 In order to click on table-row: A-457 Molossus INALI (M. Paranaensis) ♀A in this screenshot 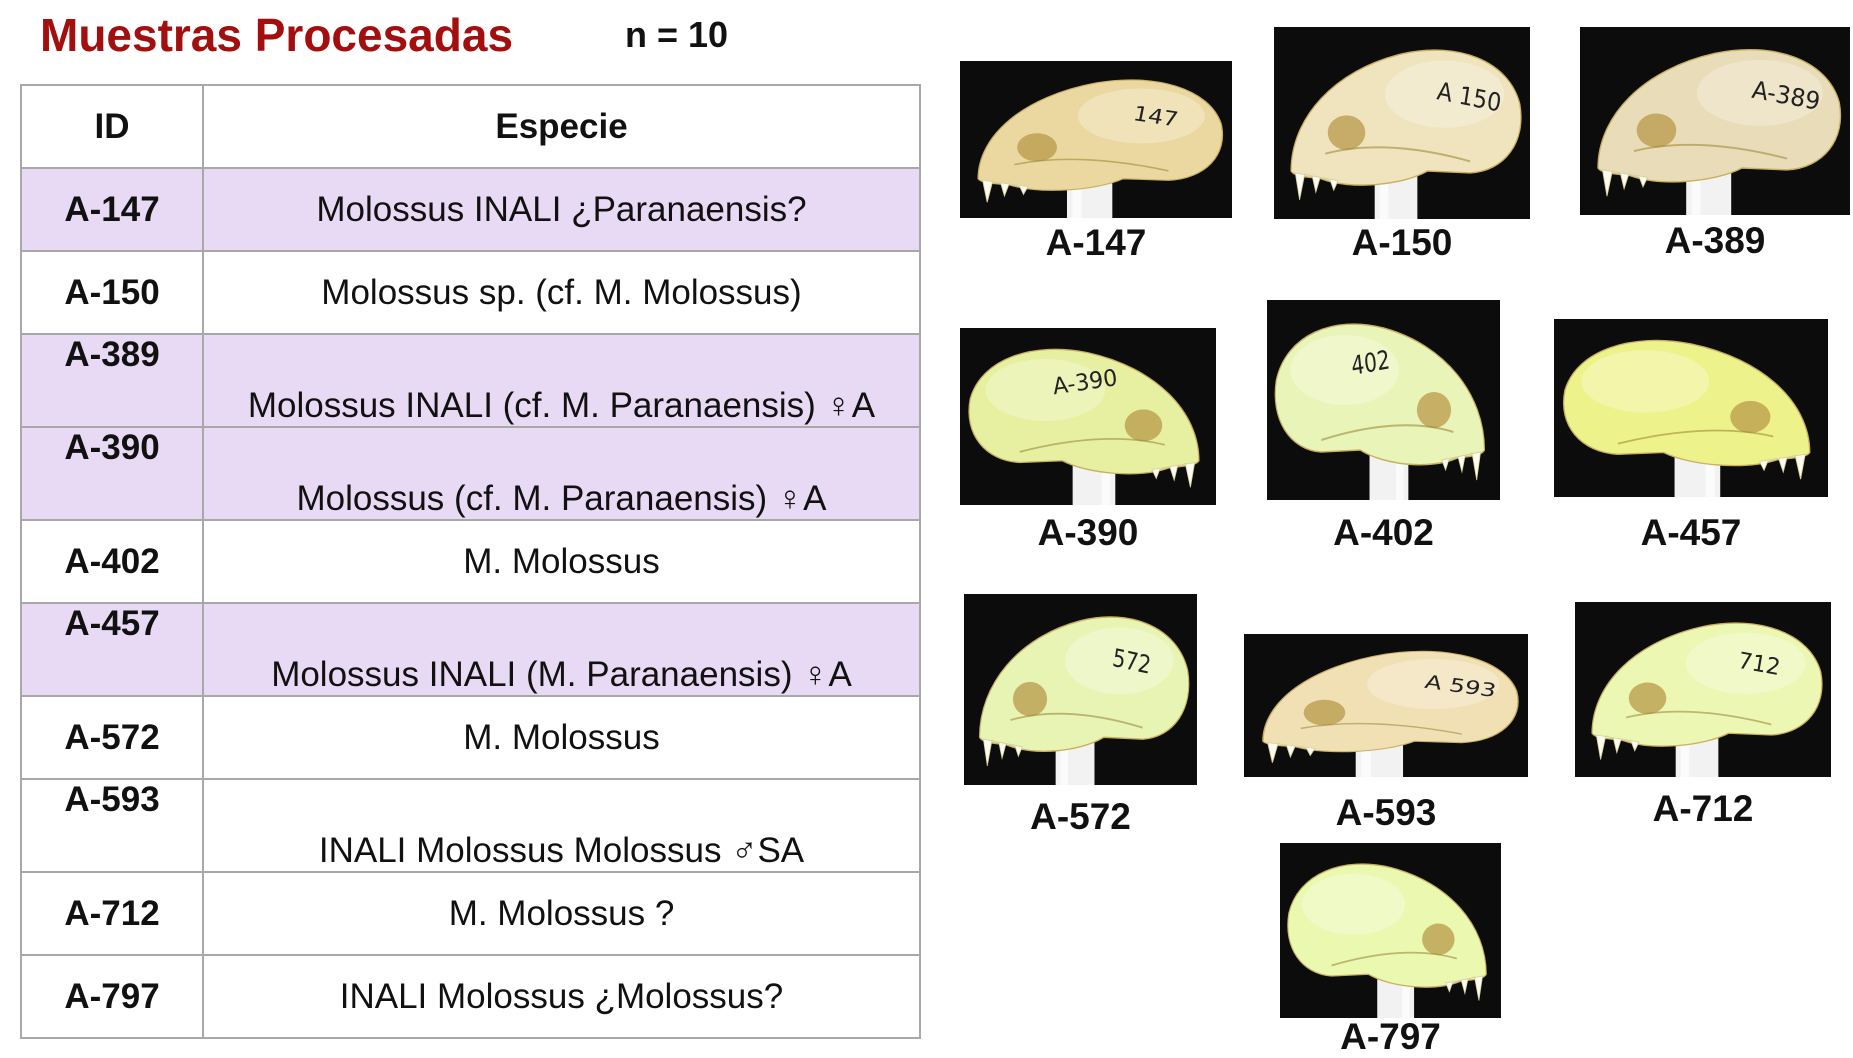, I will do `click(470, 649)`.